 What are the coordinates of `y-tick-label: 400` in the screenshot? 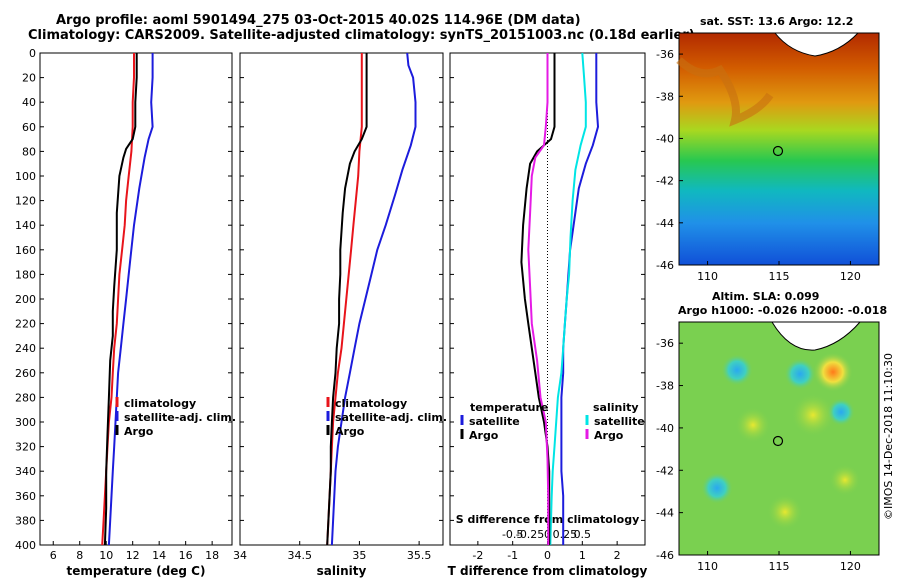 It's located at (25, 545).